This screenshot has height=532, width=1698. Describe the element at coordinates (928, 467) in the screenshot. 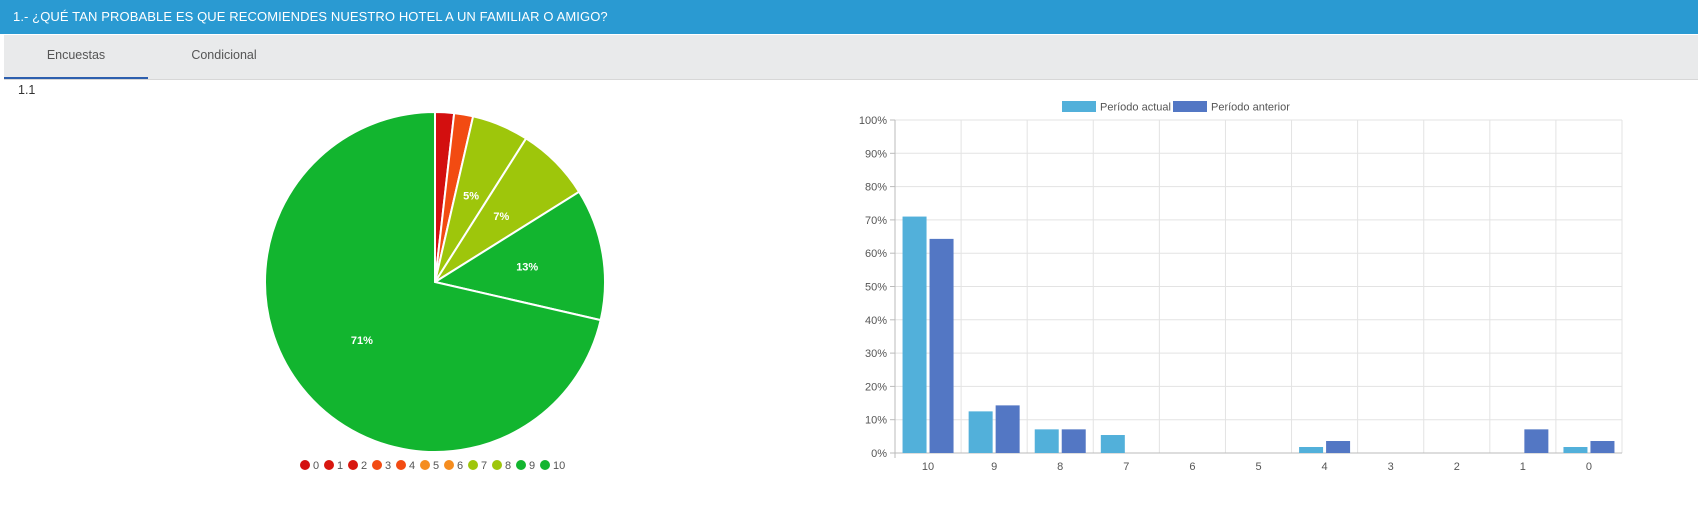

I see `bar-x-tick-label: 10` at that location.